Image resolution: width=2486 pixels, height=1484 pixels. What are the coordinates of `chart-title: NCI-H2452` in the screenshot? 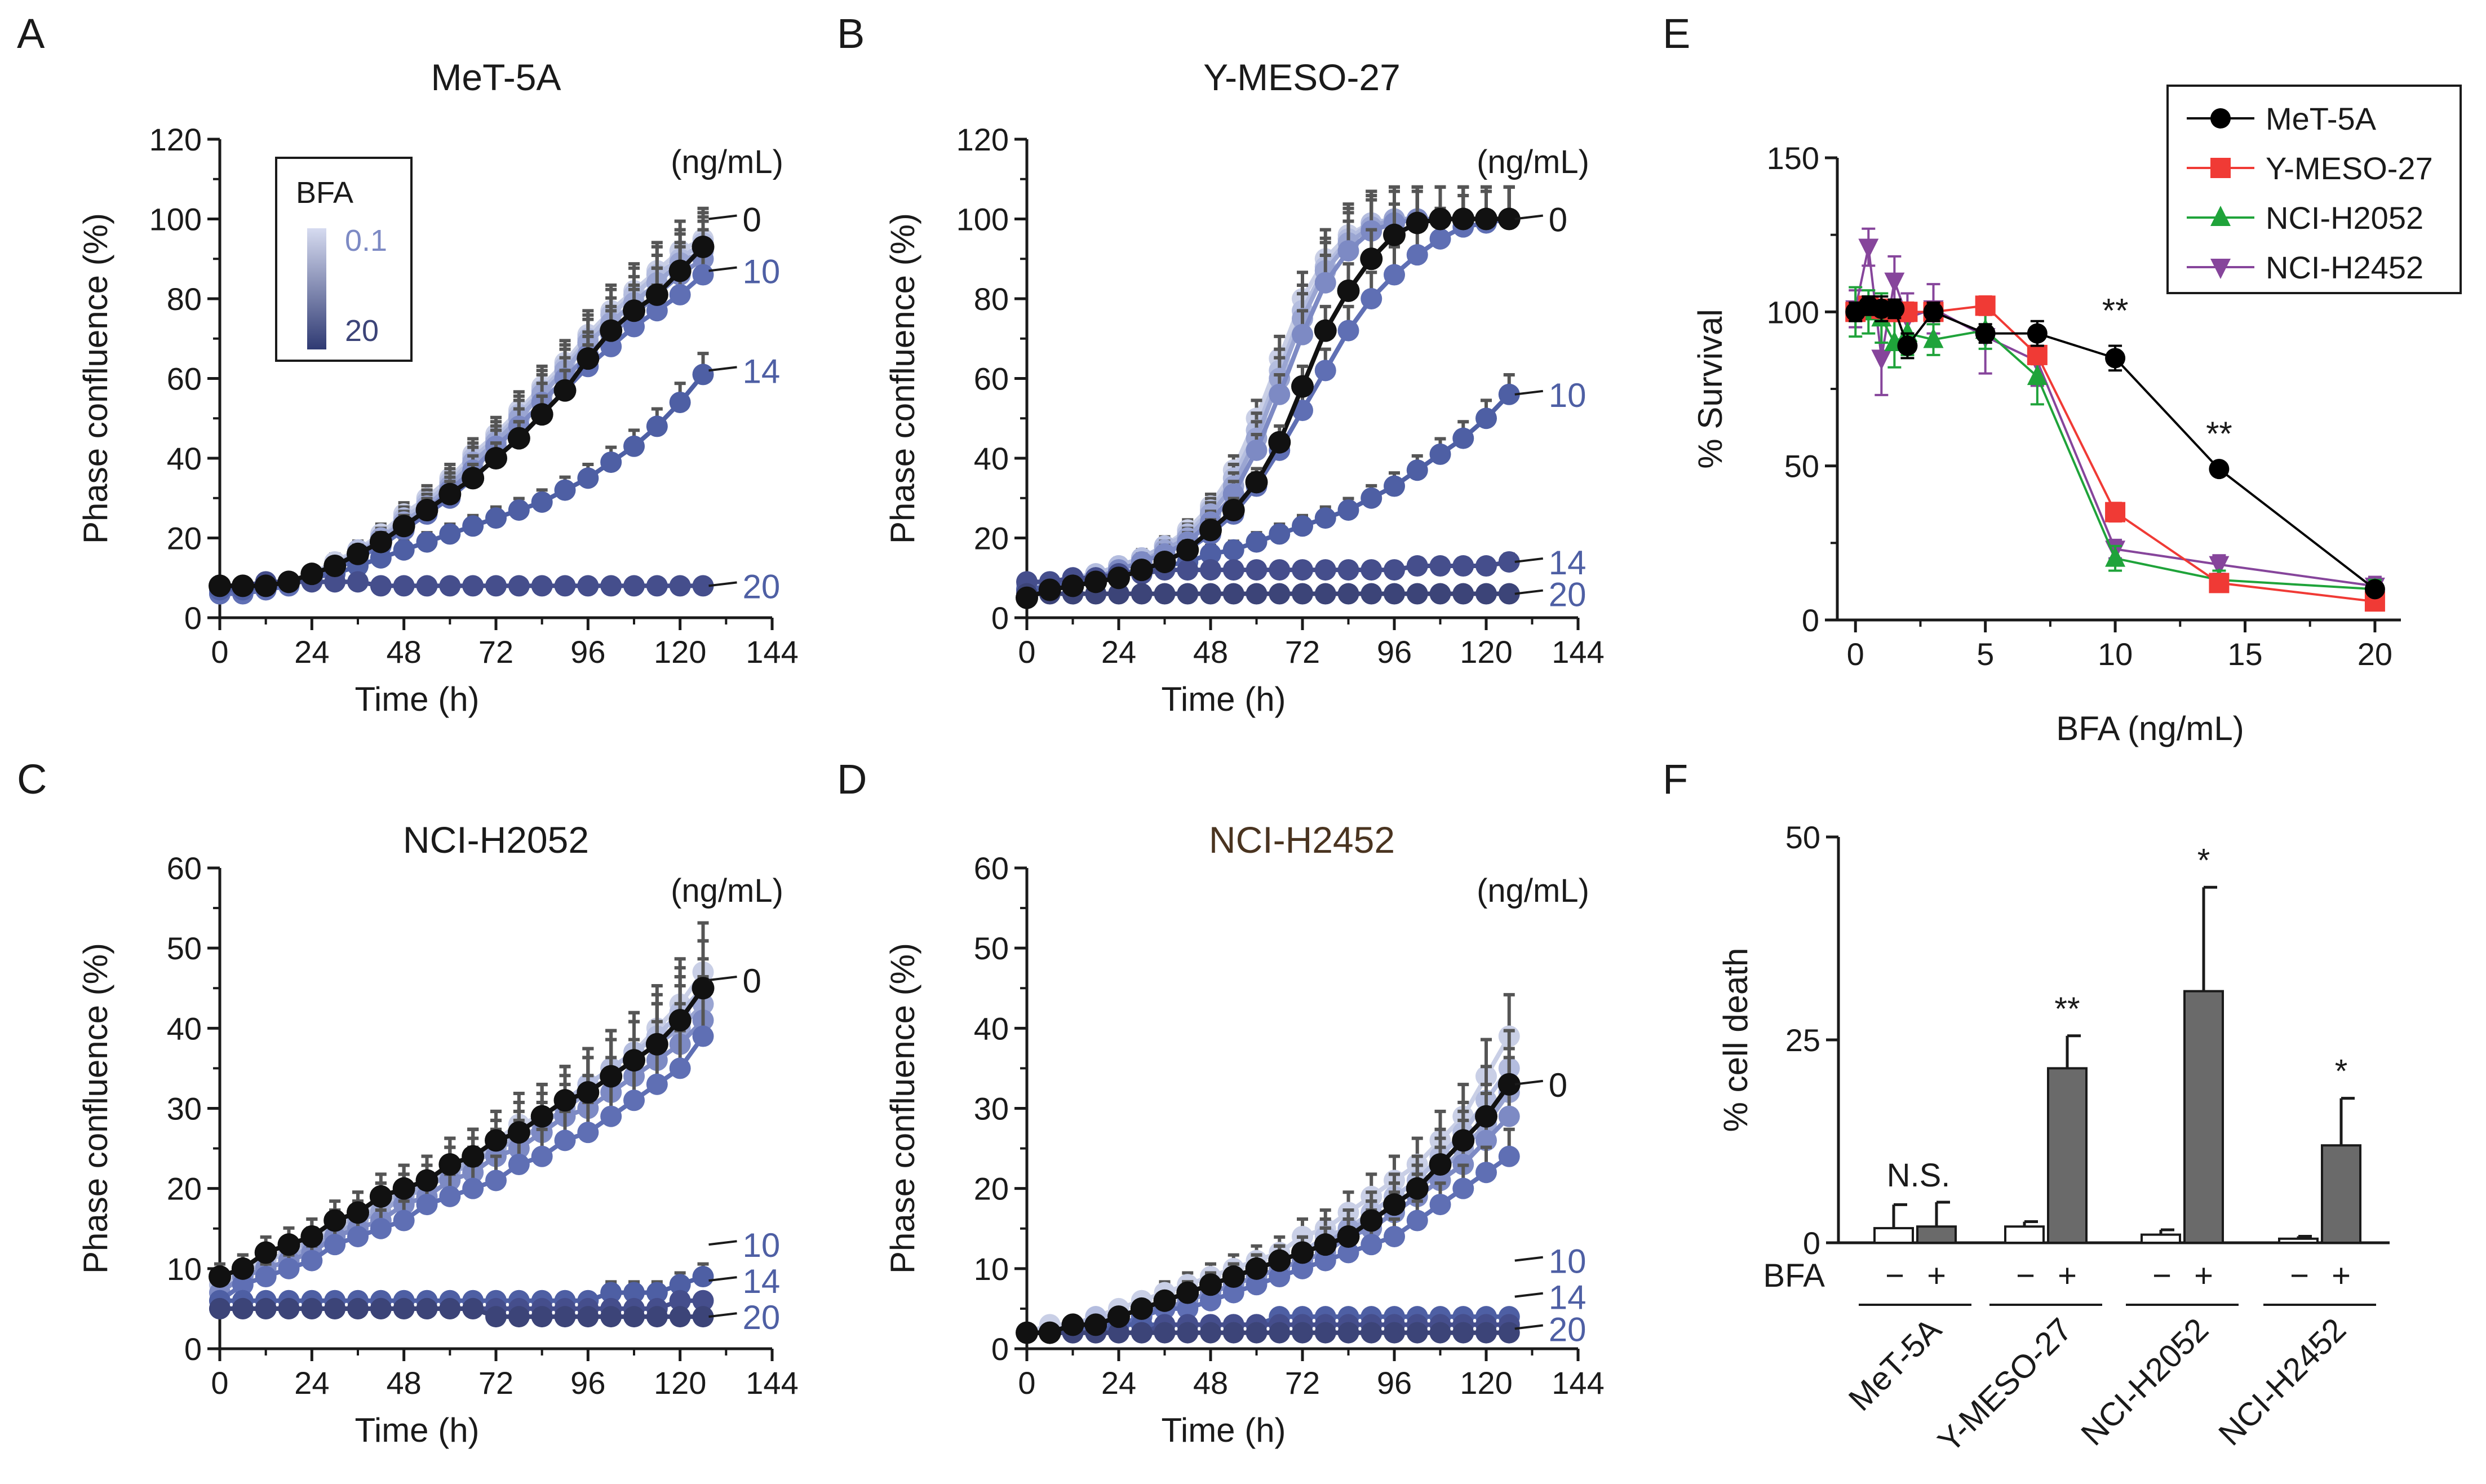 It's located at (1302, 840).